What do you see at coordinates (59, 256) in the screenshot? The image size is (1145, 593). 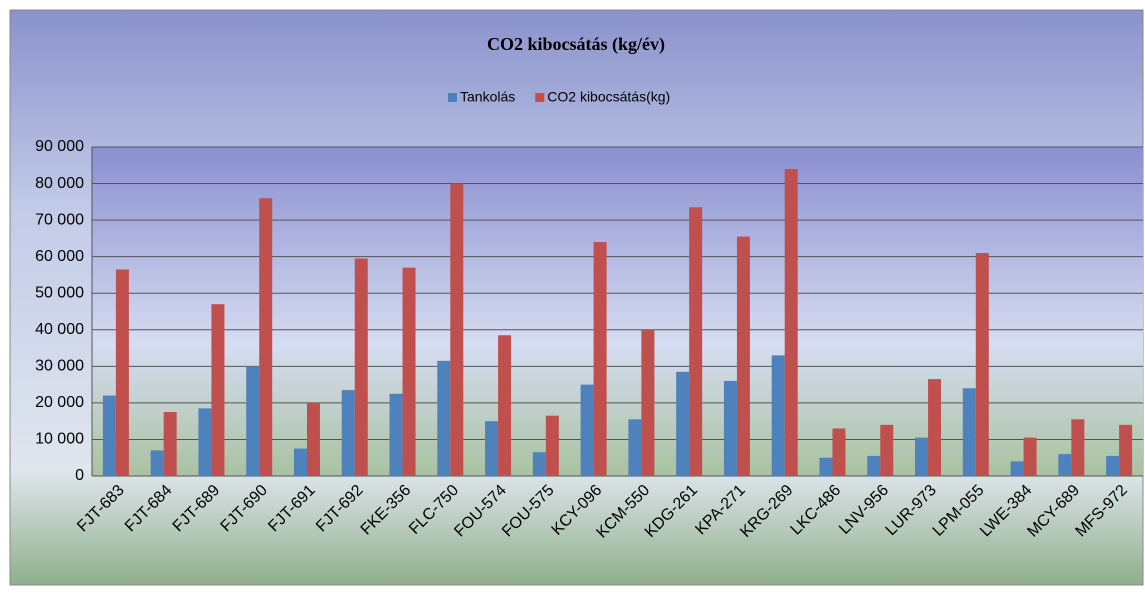 I see `y-tick-label: 60 000` at bounding box center [59, 256].